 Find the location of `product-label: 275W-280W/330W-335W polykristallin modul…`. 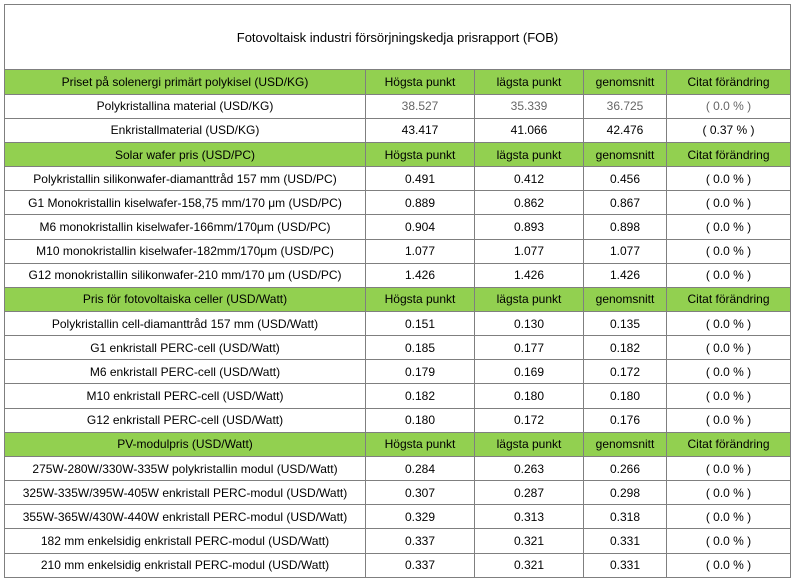

product-label: 275W-280W/330W-335W polykristallin modul… is located at coordinates (185, 468).